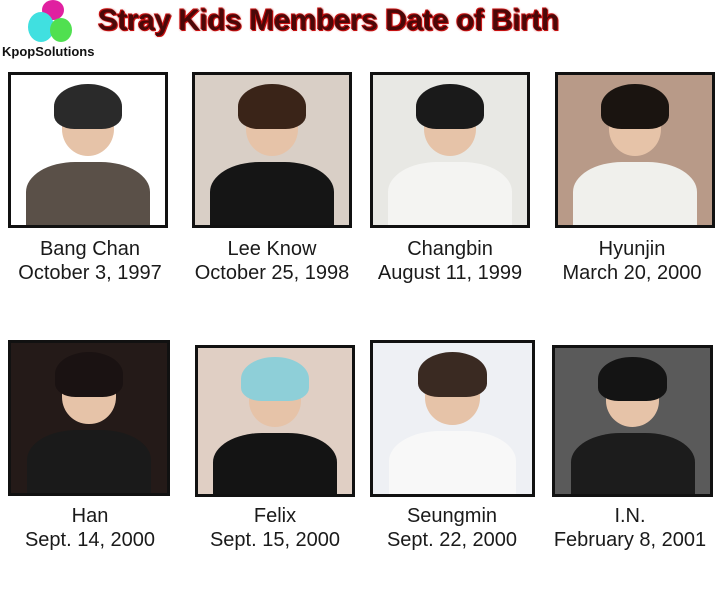 The width and height of the screenshot is (720, 600). I want to click on member-name: Han, so click(90, 516).